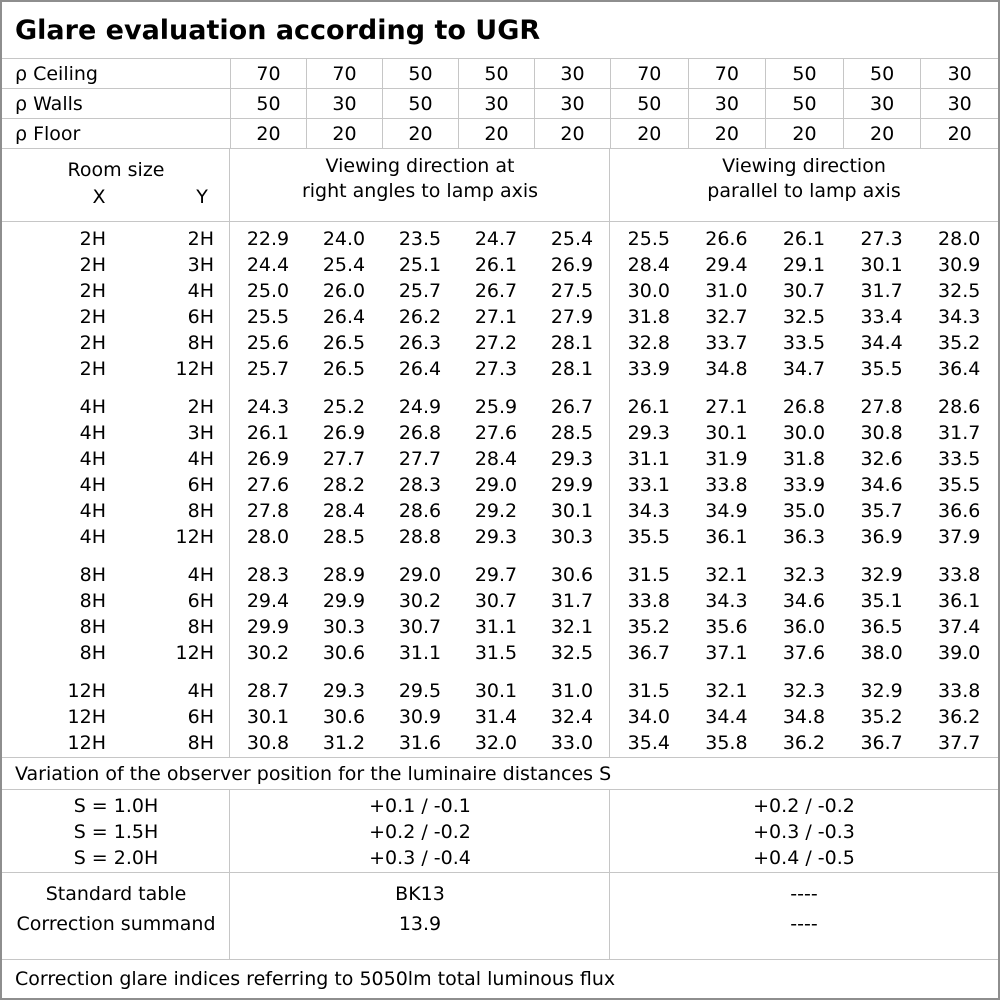 This screenshot has width=1000, height=1000. I want to click on s-right-angles-values: +0.1 / -0.1 +0.2 / -0.2 +0.3 / -0.4, so click(420, 832).